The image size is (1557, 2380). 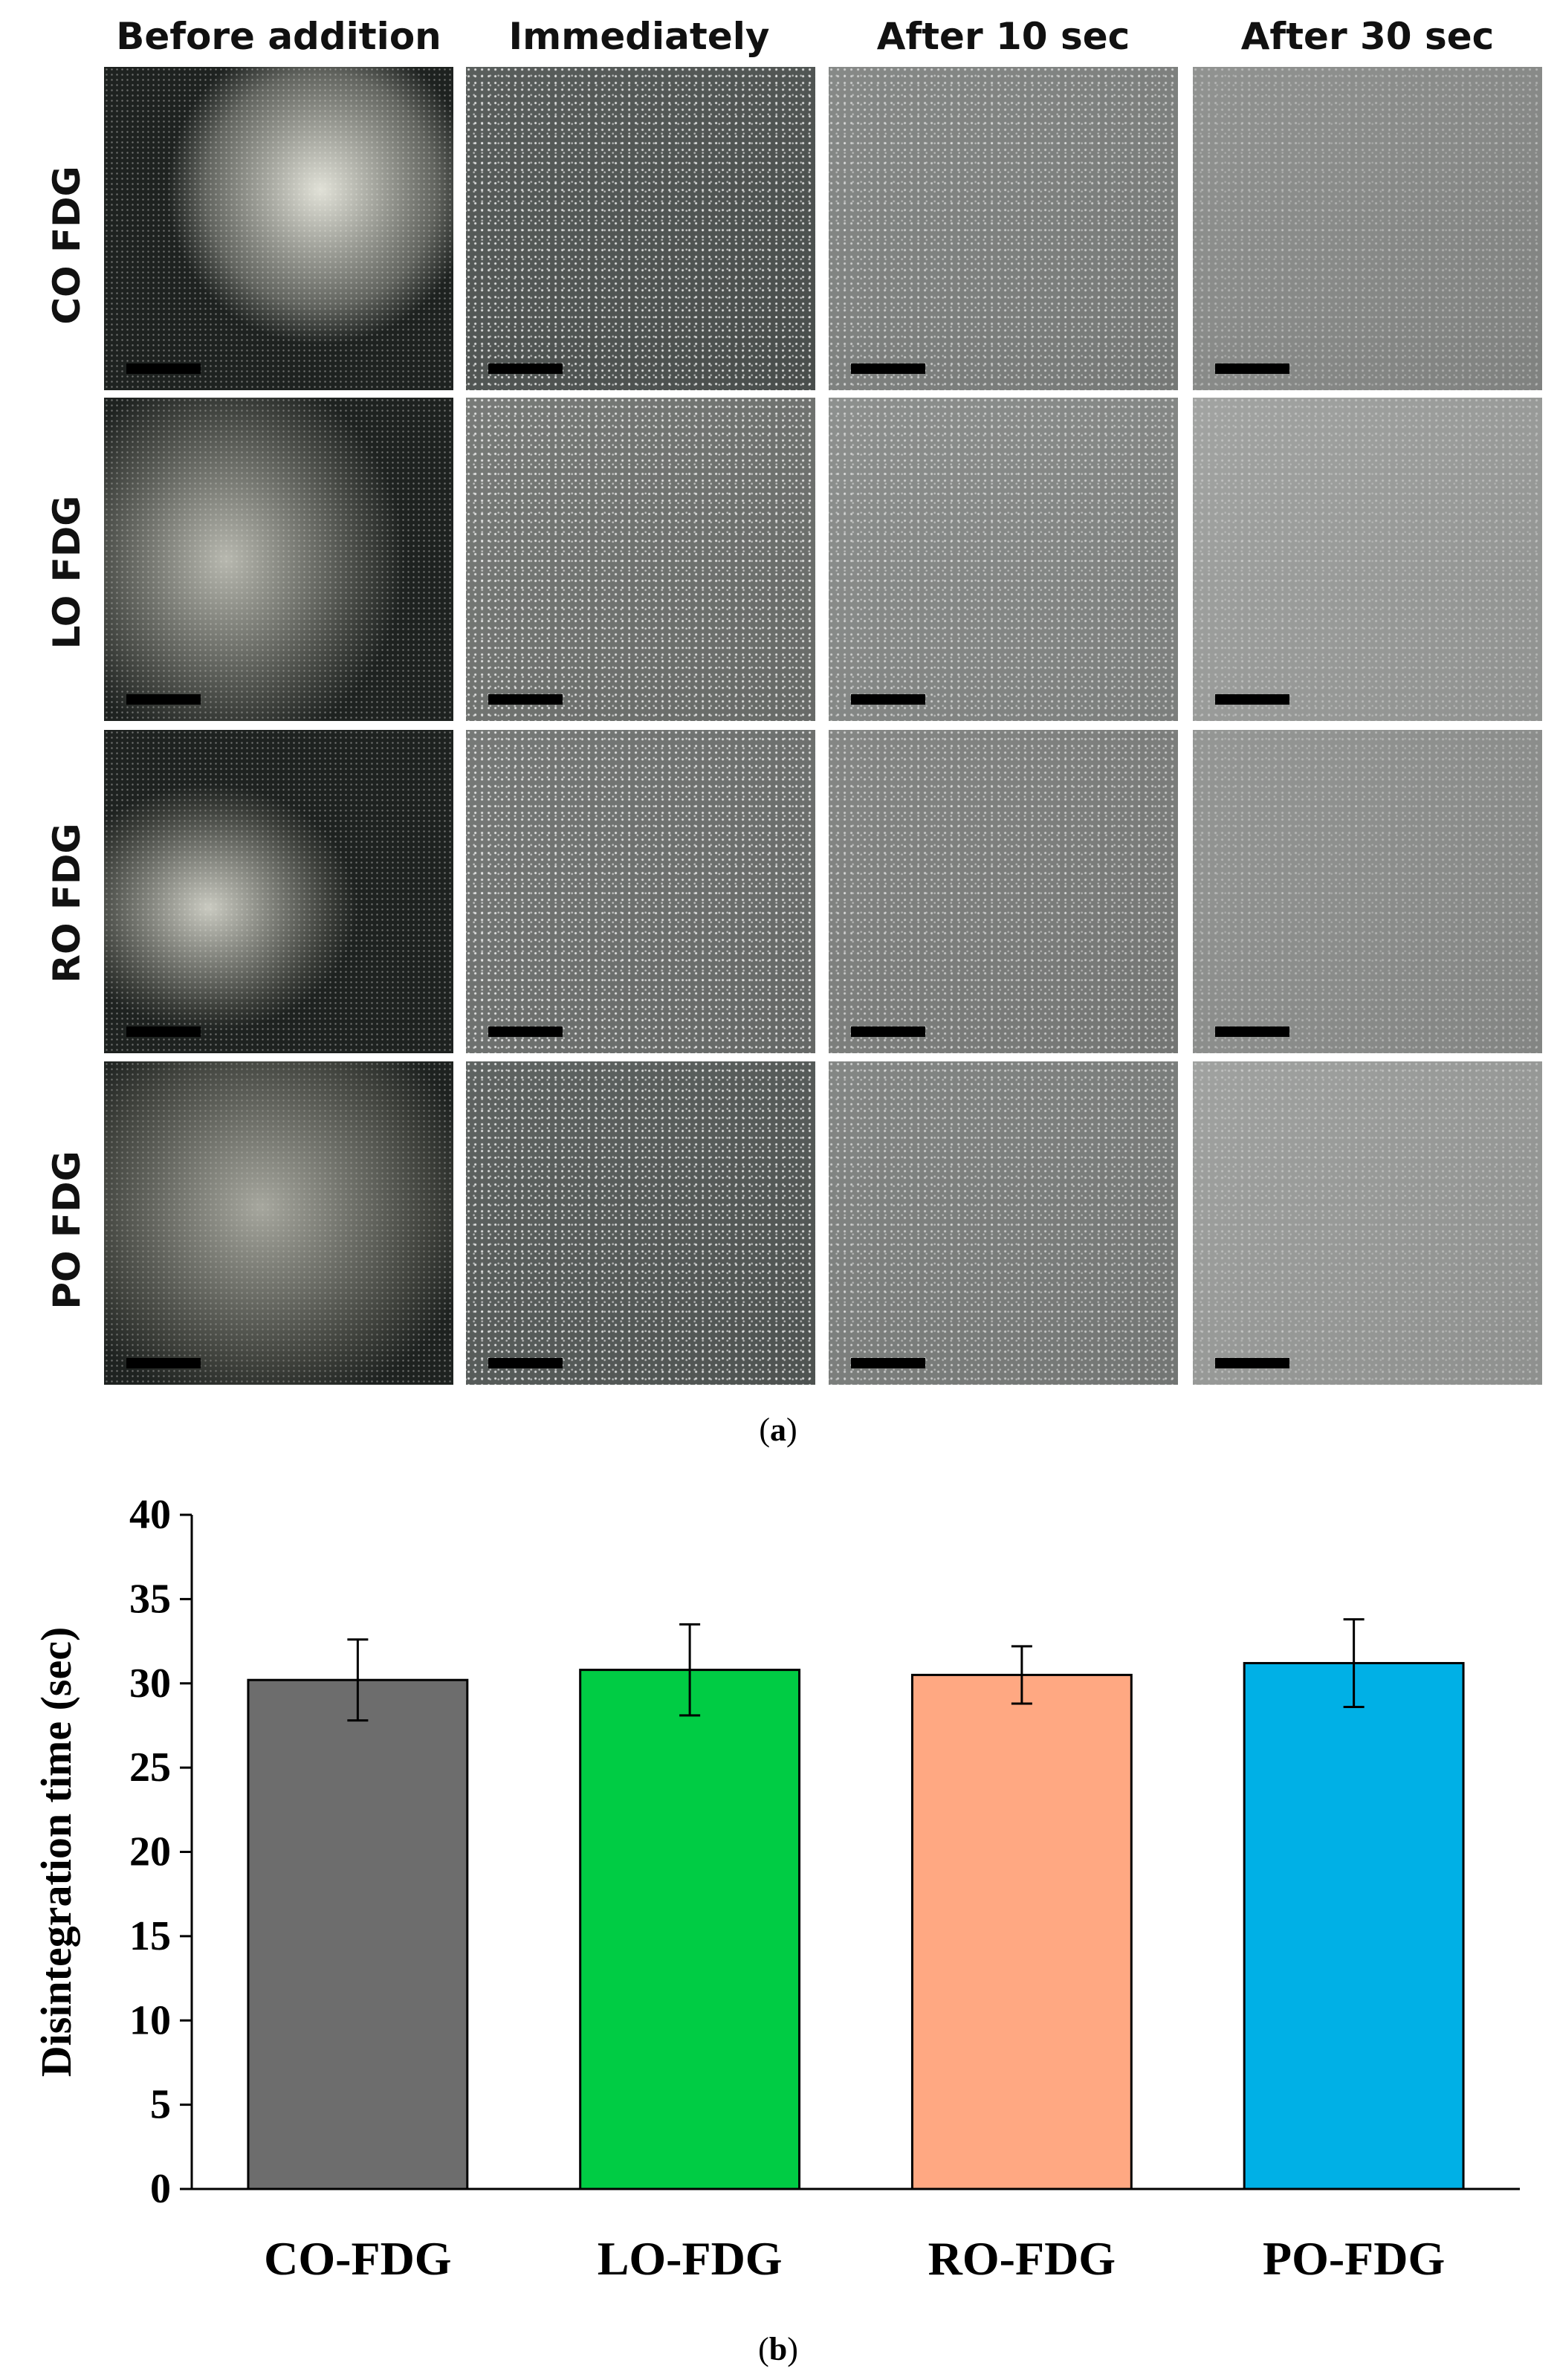 I want to click on photo-po-fdg-after-10-sec, so click(x=1003, y=1223).